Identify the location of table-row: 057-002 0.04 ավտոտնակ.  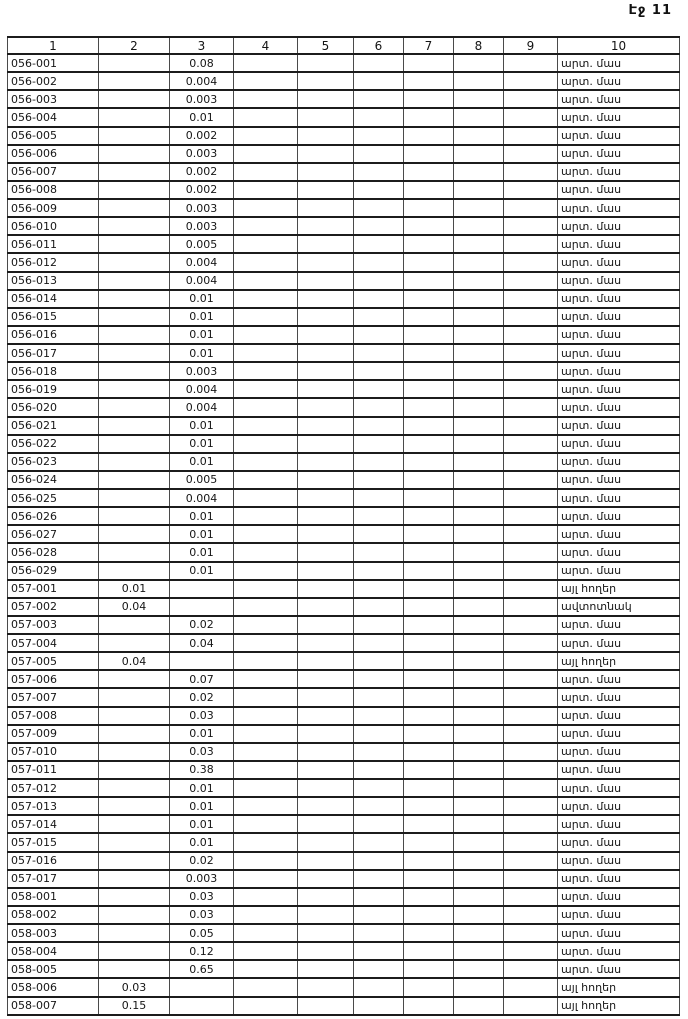
(343, 606).